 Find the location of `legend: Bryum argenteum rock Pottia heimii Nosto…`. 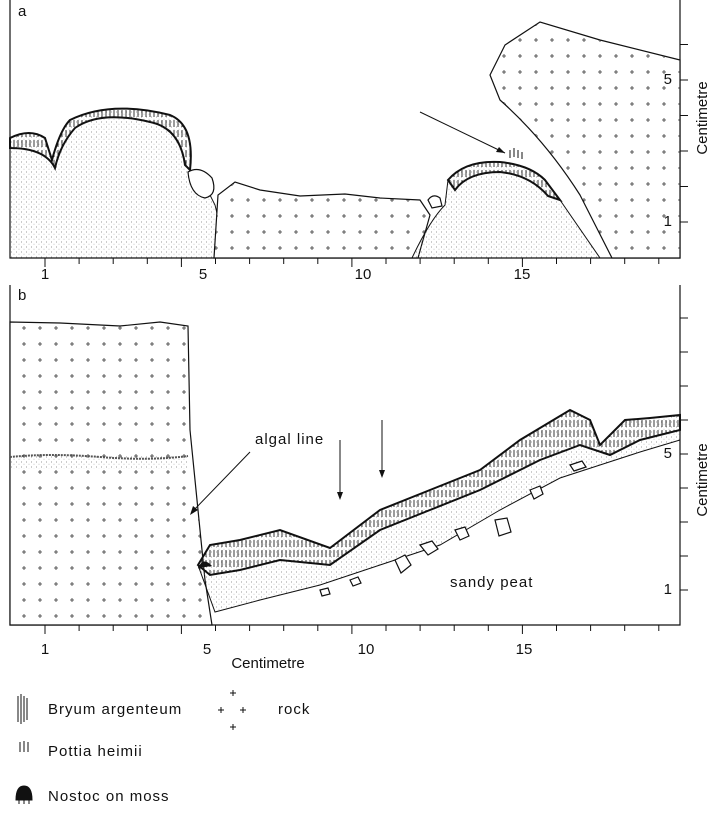

legend: Bryum argenteum rock Pottia heimii Nosto… is located at coordinates (162, 747).